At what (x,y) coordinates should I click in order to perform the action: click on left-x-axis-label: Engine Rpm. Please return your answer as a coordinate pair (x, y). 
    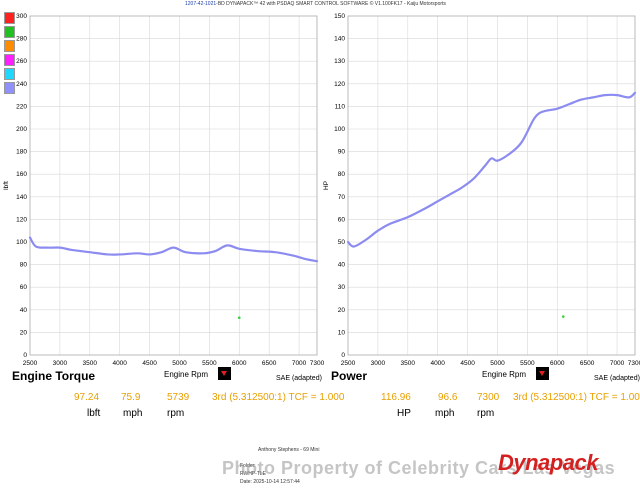
    Looking at the image, I should click on (186, 374).